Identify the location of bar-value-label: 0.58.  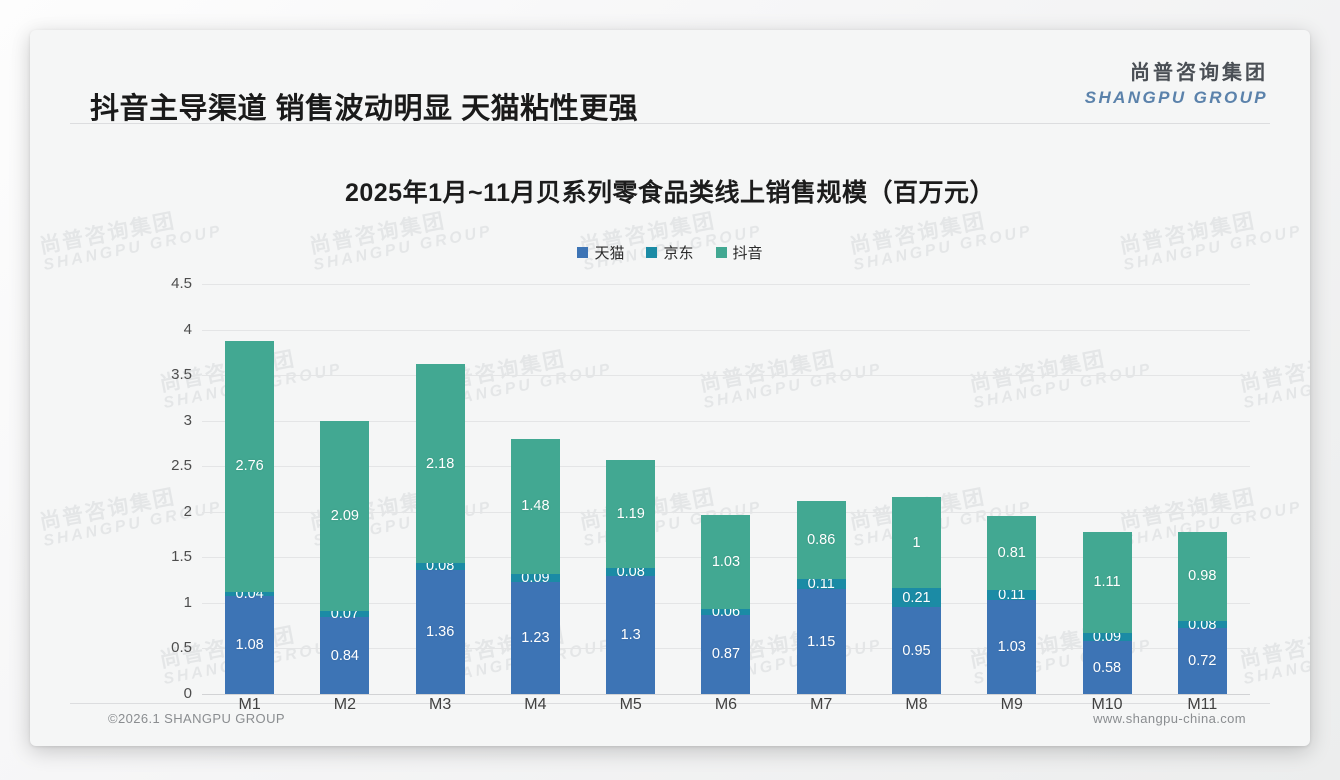
(1107, 667).